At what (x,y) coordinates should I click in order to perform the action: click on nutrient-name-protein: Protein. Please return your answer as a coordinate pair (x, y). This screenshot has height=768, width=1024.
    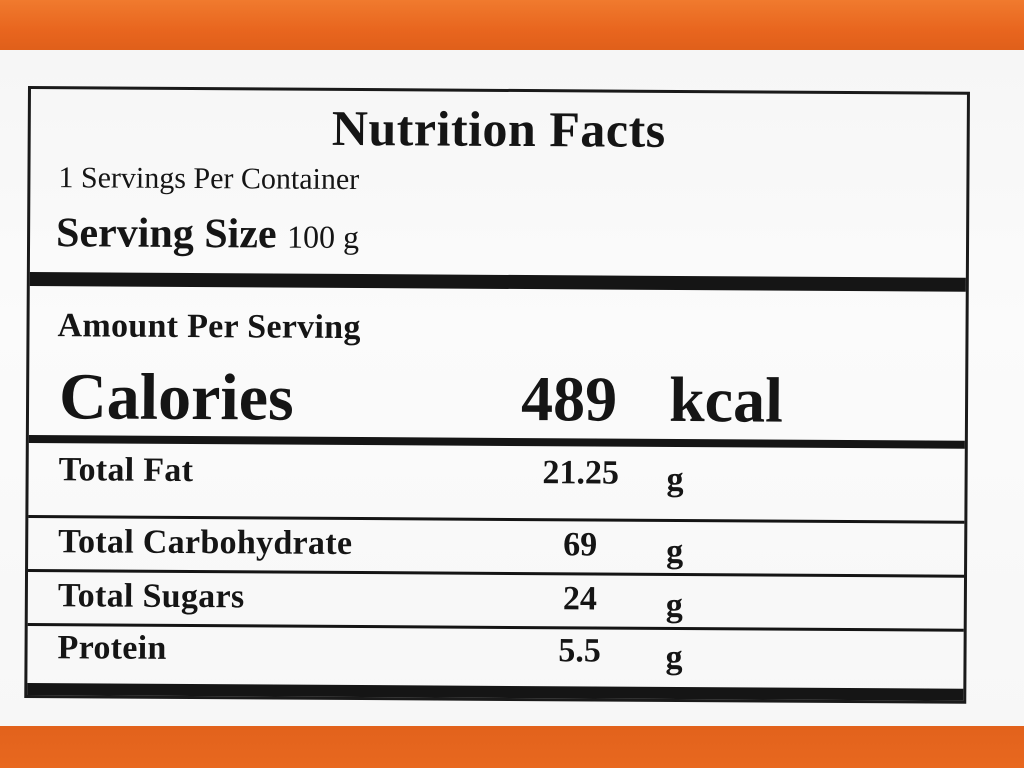
    Looking at the image, I should click on (112, 648).